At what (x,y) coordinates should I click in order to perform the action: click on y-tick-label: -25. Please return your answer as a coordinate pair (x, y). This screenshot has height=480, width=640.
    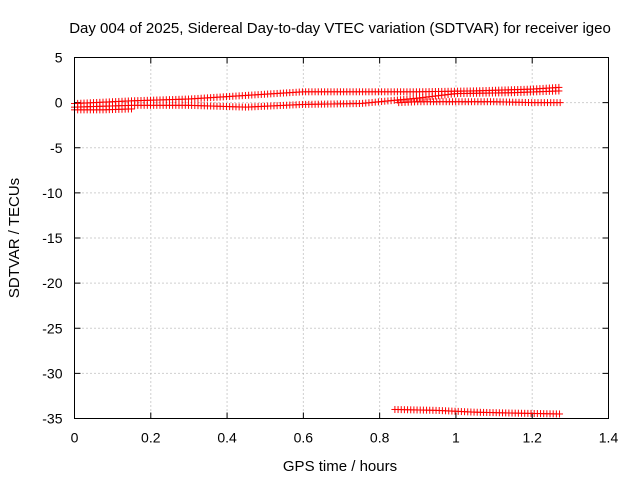
    Looking at the image, I should click on (52, 328).